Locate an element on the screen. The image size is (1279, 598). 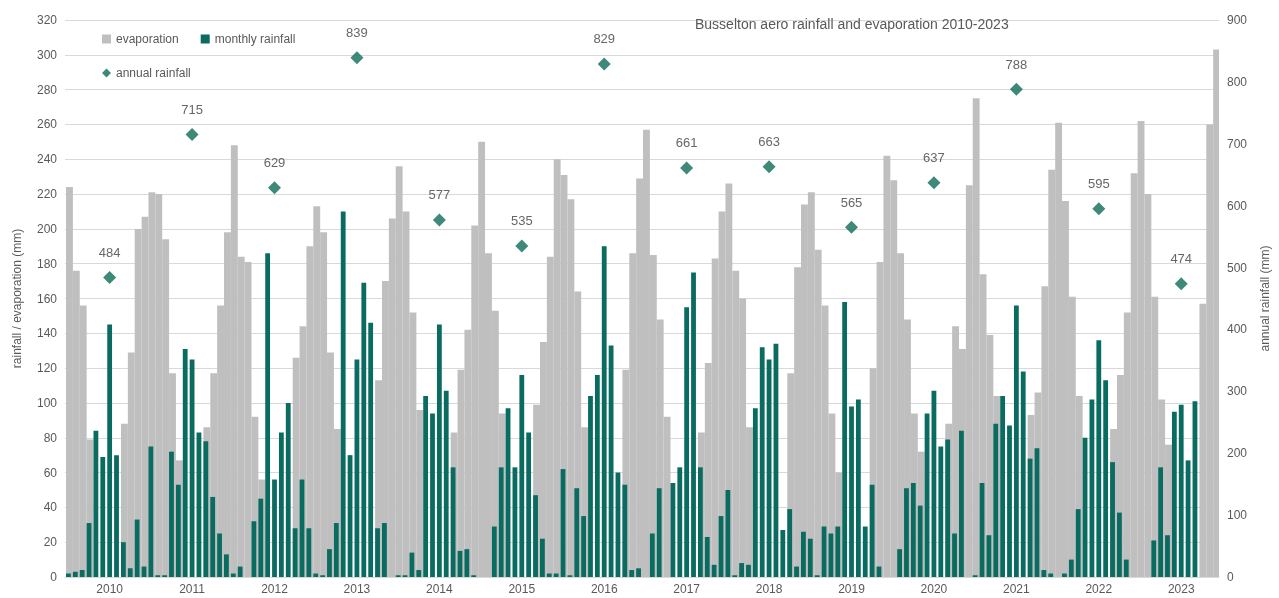
x-tick-label: 2015 is located at coordinates (522, 589).